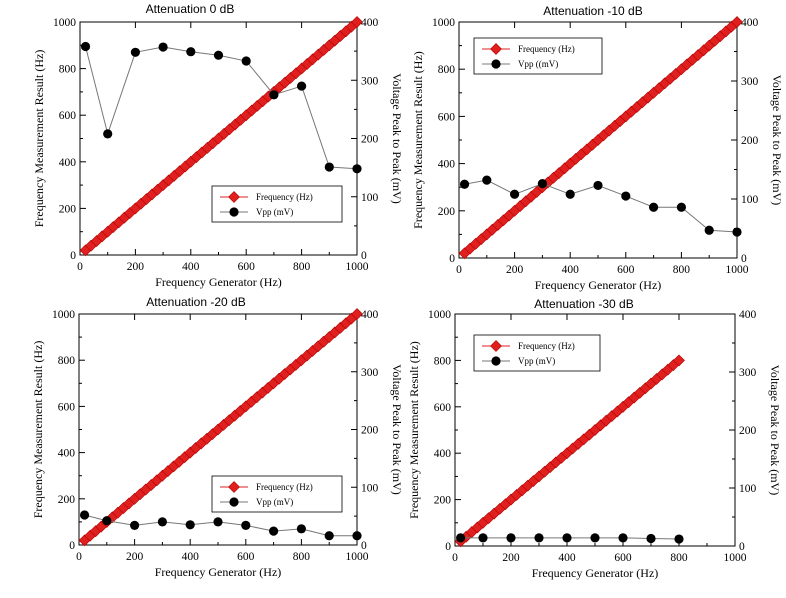 This screenshot has width=786, height=598. Describe the element at coordinates (583, 304) in the screenshot. I see `chart-title: Attenuation -30 dB` at that location.